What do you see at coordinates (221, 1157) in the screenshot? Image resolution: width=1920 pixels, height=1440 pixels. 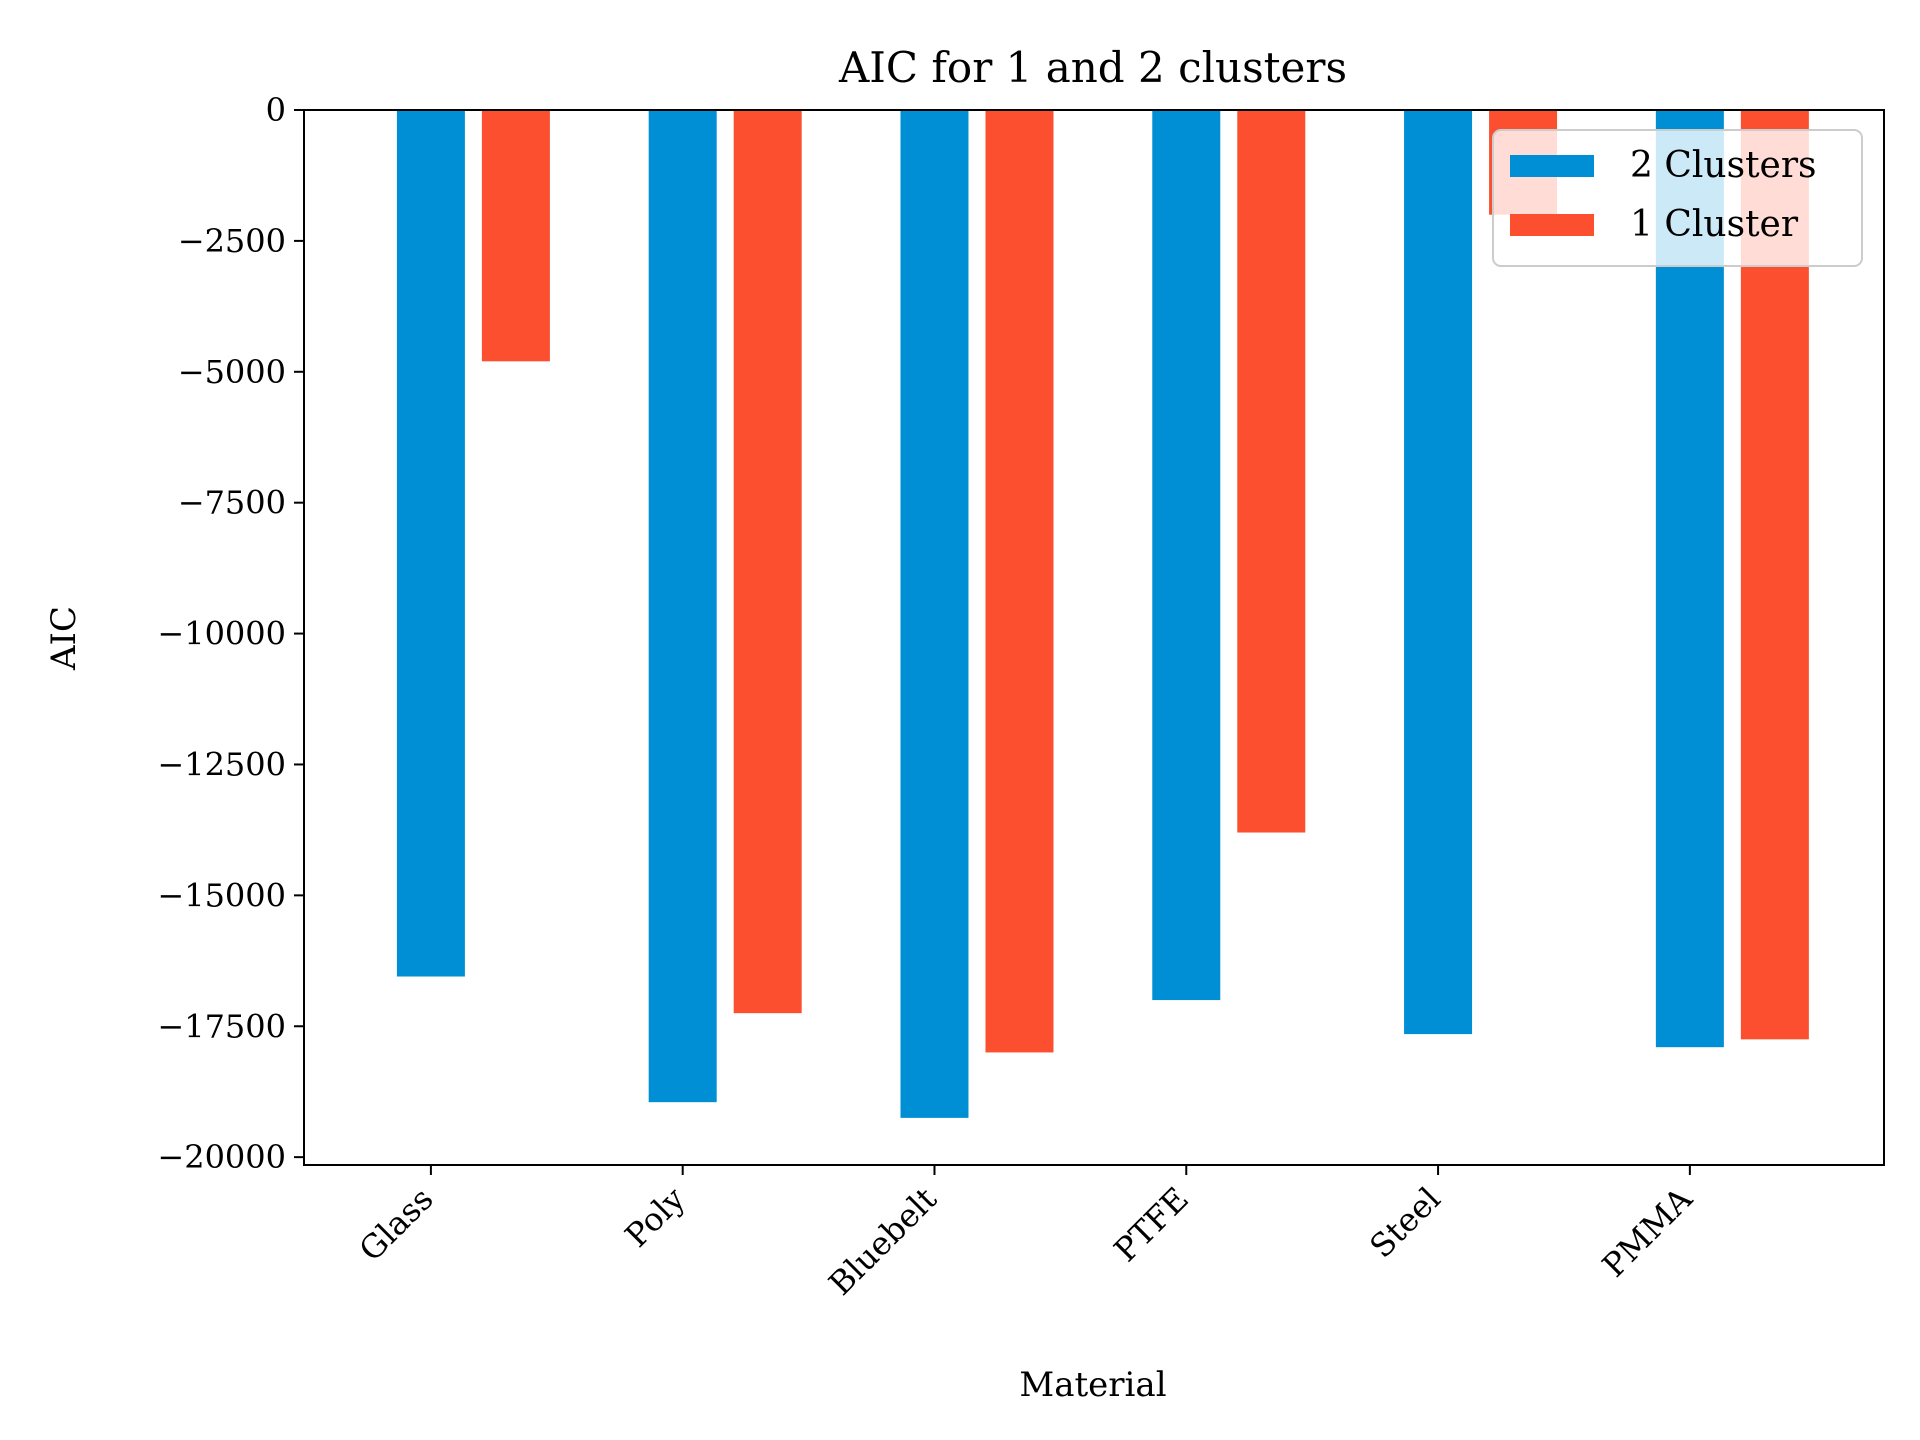 I see `y-tick-label: −20000` at bounding box center [221, 1157].